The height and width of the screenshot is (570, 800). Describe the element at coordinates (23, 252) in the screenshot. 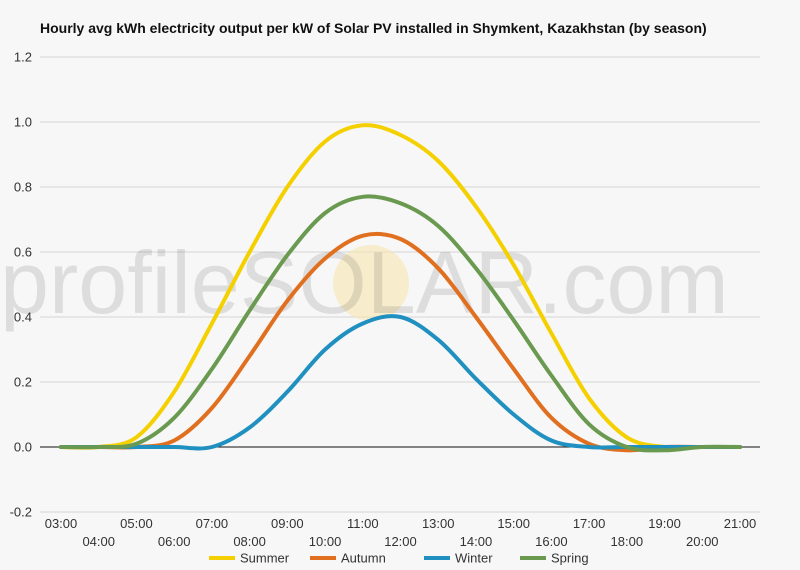

I see `y-tick-label: 0.6` at that location.